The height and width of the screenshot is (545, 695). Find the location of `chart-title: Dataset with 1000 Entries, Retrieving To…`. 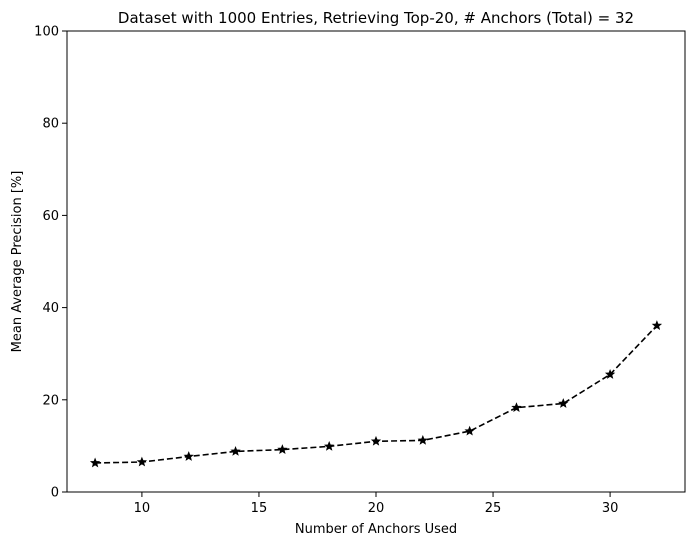

chart-title: Dataset with 1000 Entries, Retrieving To… is located at coordinates (376, 18).